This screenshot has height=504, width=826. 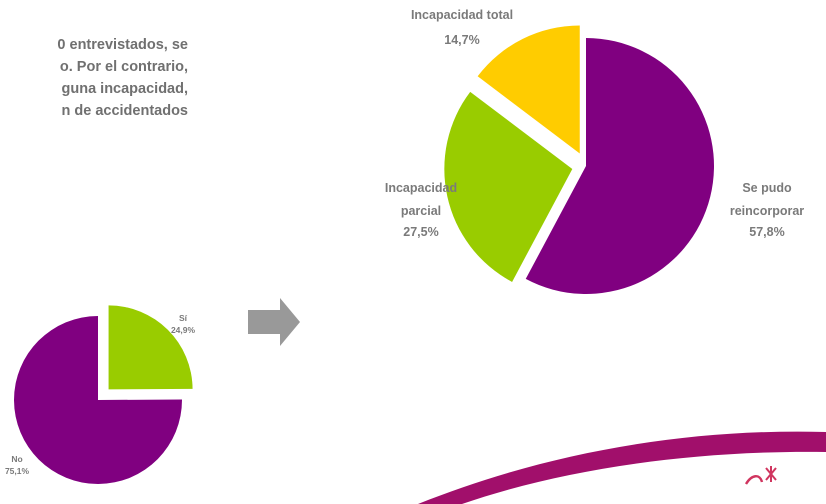 I want to click on value-incapacidad-total: 14,7%, so click(x=461, y=40).